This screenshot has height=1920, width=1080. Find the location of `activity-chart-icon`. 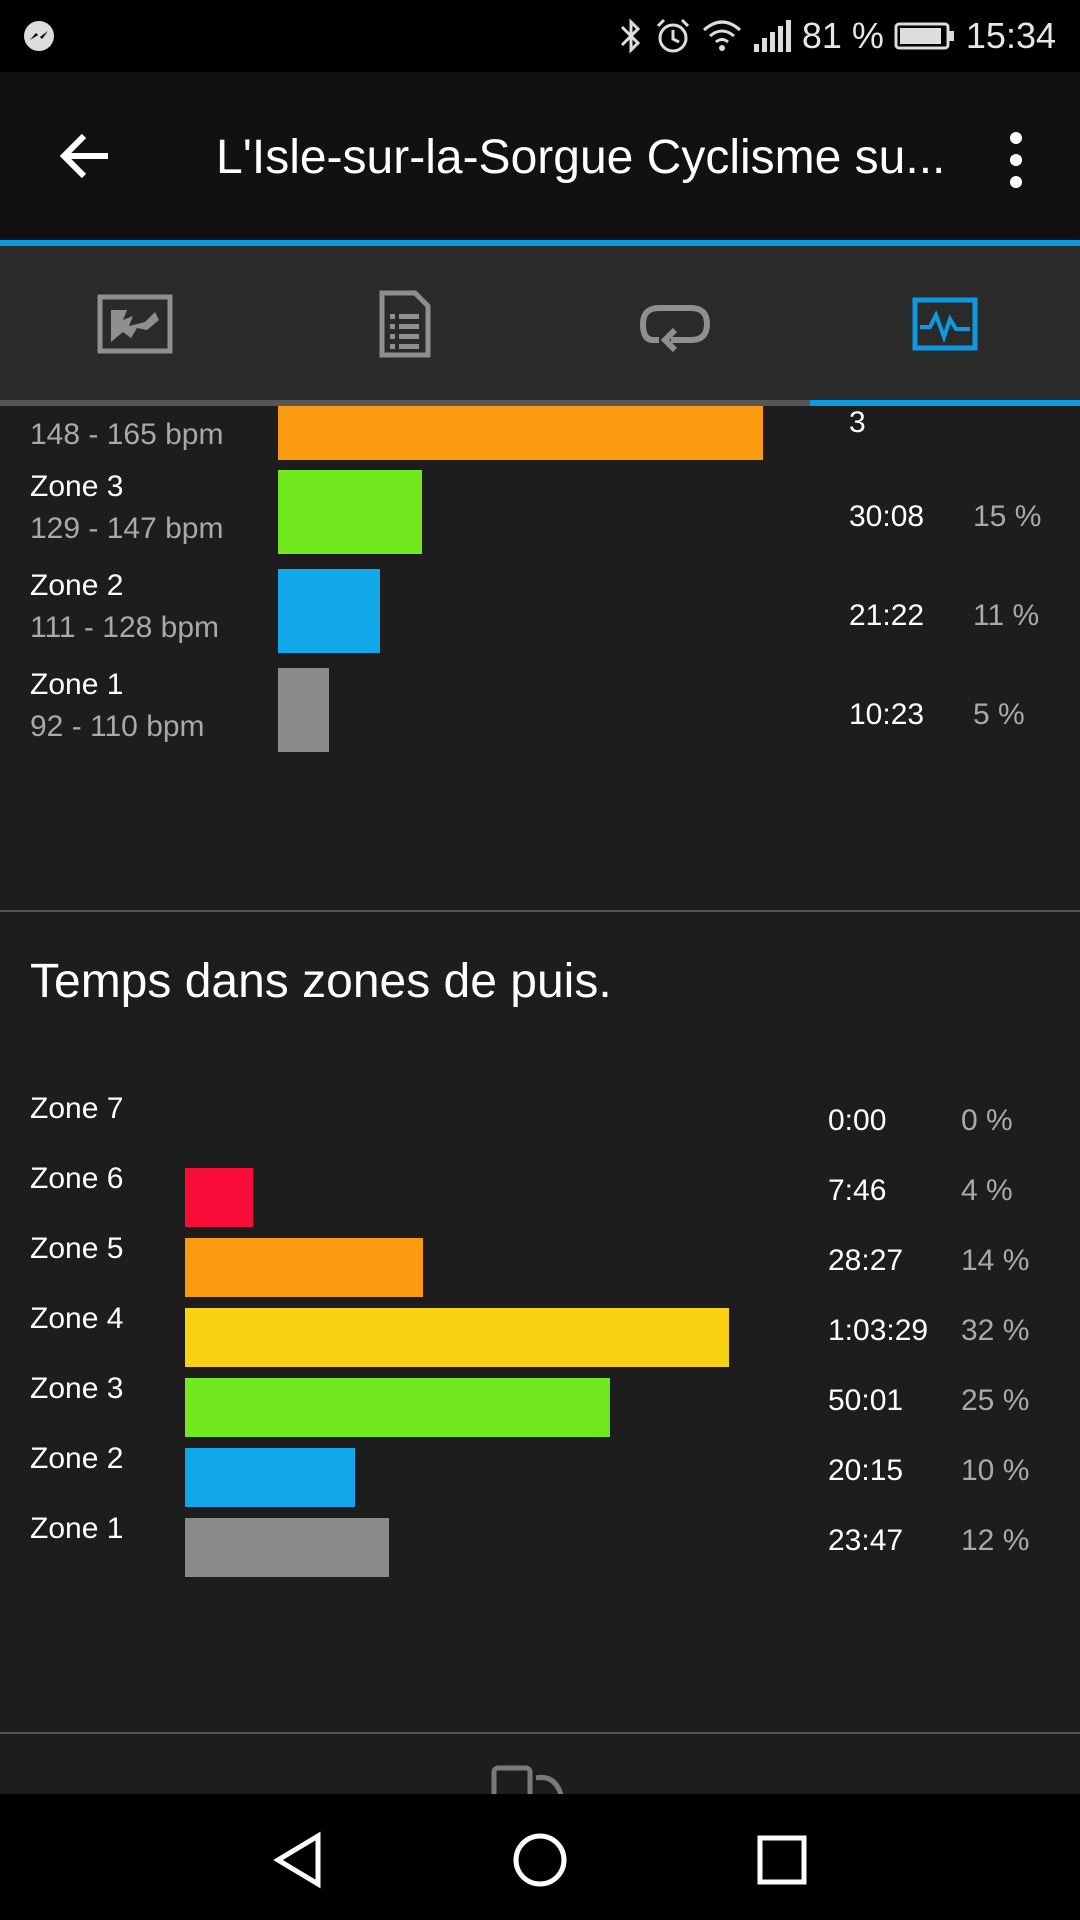

activity-chart-icon is located at coordinates (945, 324).